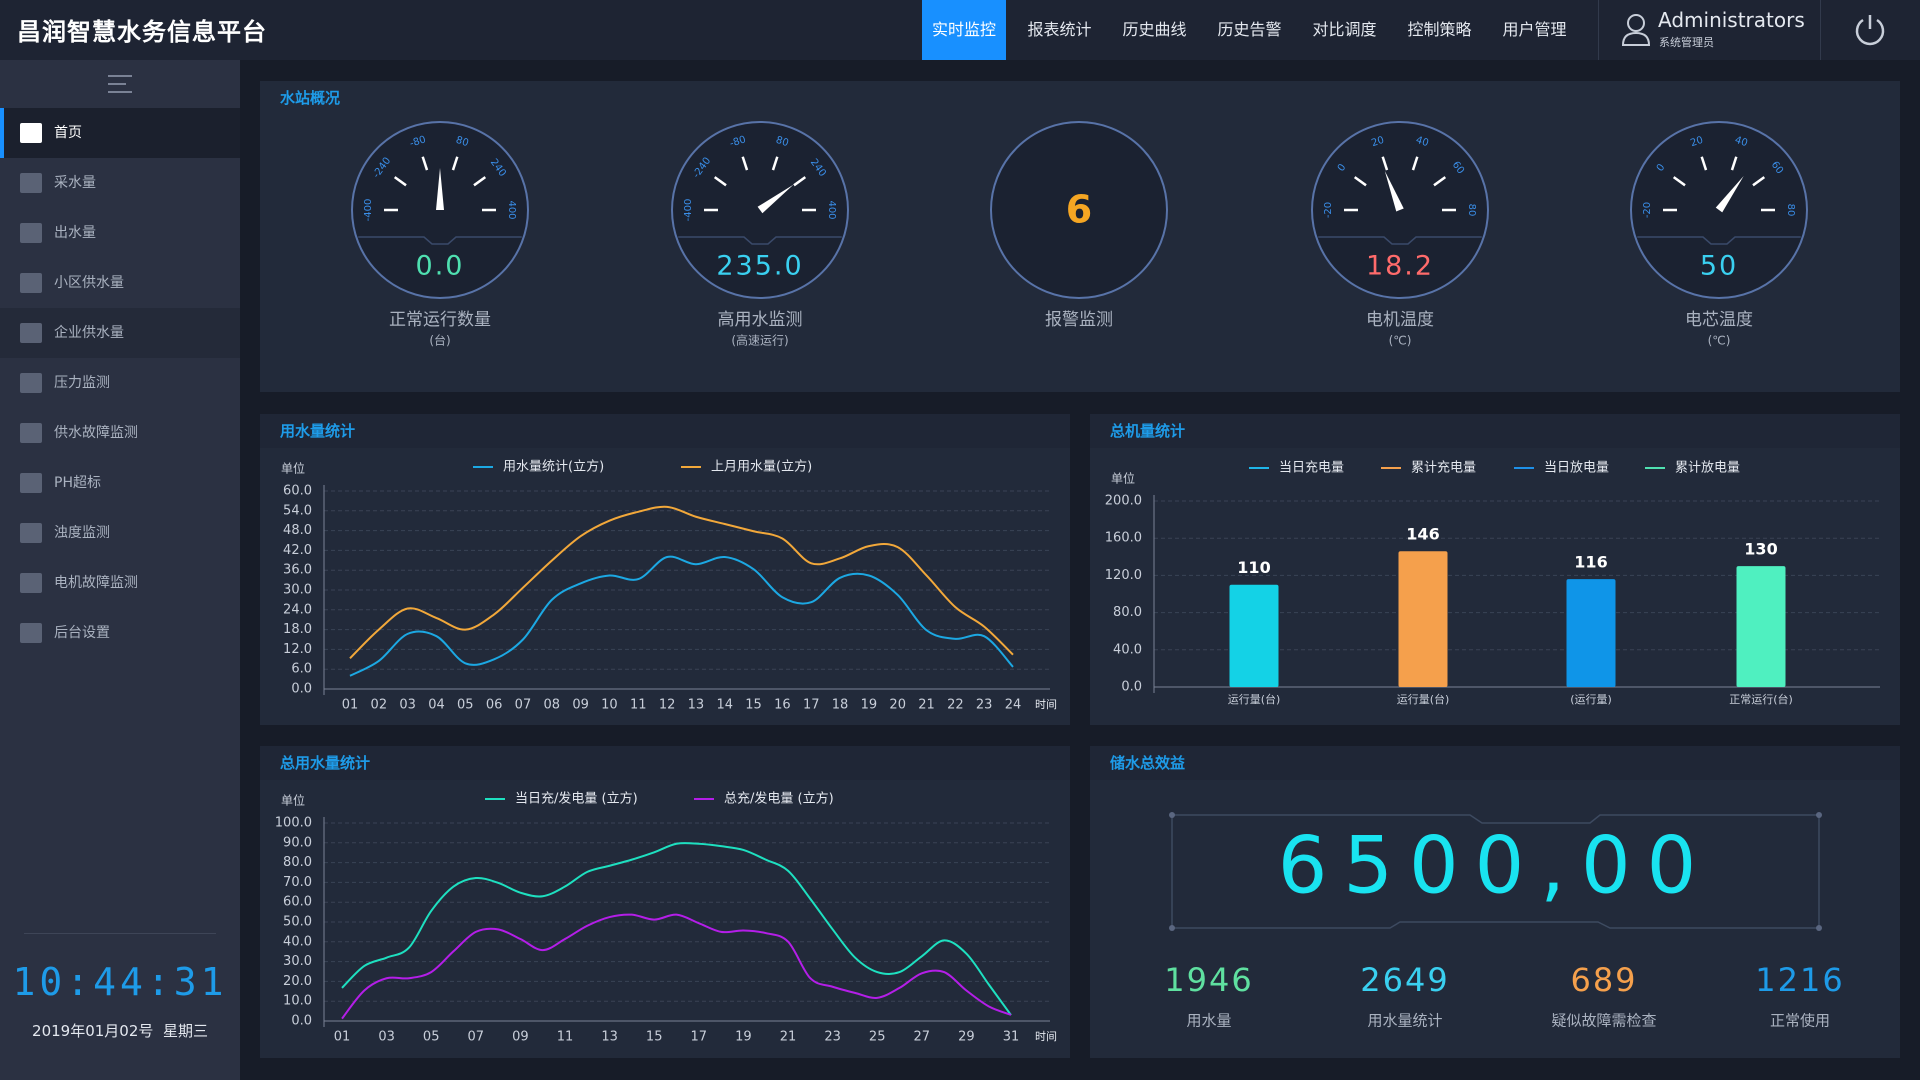 The height and width of the screenshot is (1080, 1920). Describe the element at coordinates (120, 233) in the screenshot. I see `menu-item: 出水量` at that location.